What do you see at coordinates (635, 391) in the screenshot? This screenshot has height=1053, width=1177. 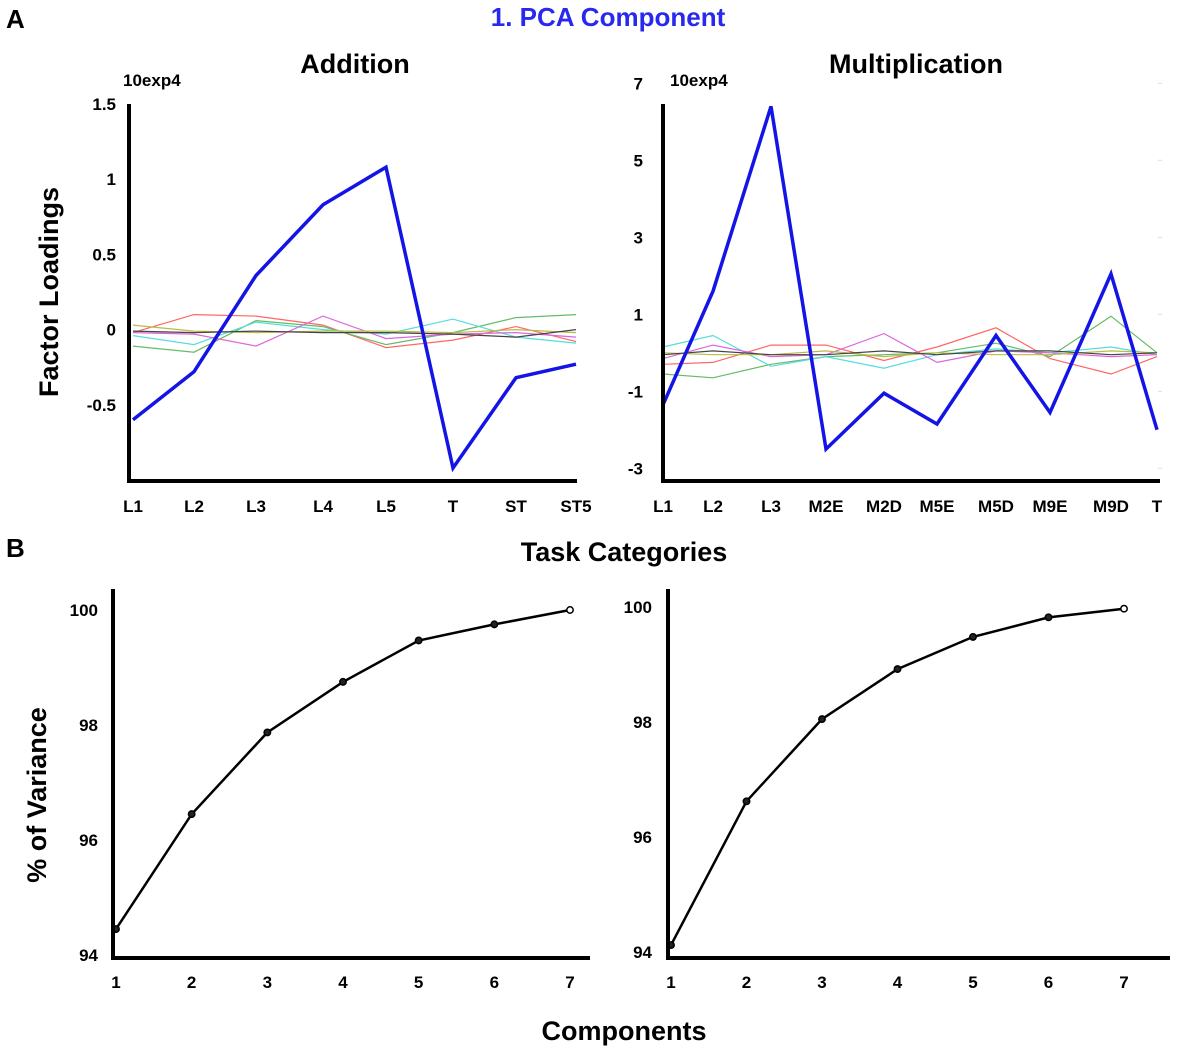 I see `y-tick-label: -1` at bounding box center [635, 391].